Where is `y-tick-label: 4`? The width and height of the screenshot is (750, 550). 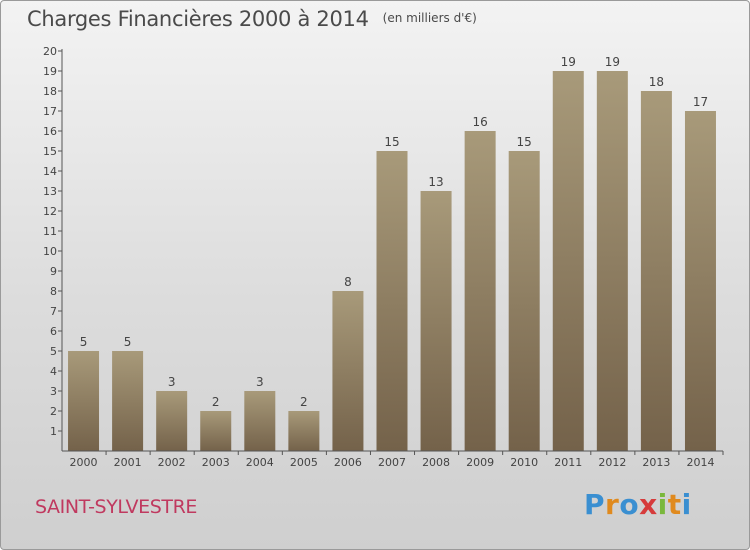
y-tick-label: 4 is located at coordinates (53, 371).